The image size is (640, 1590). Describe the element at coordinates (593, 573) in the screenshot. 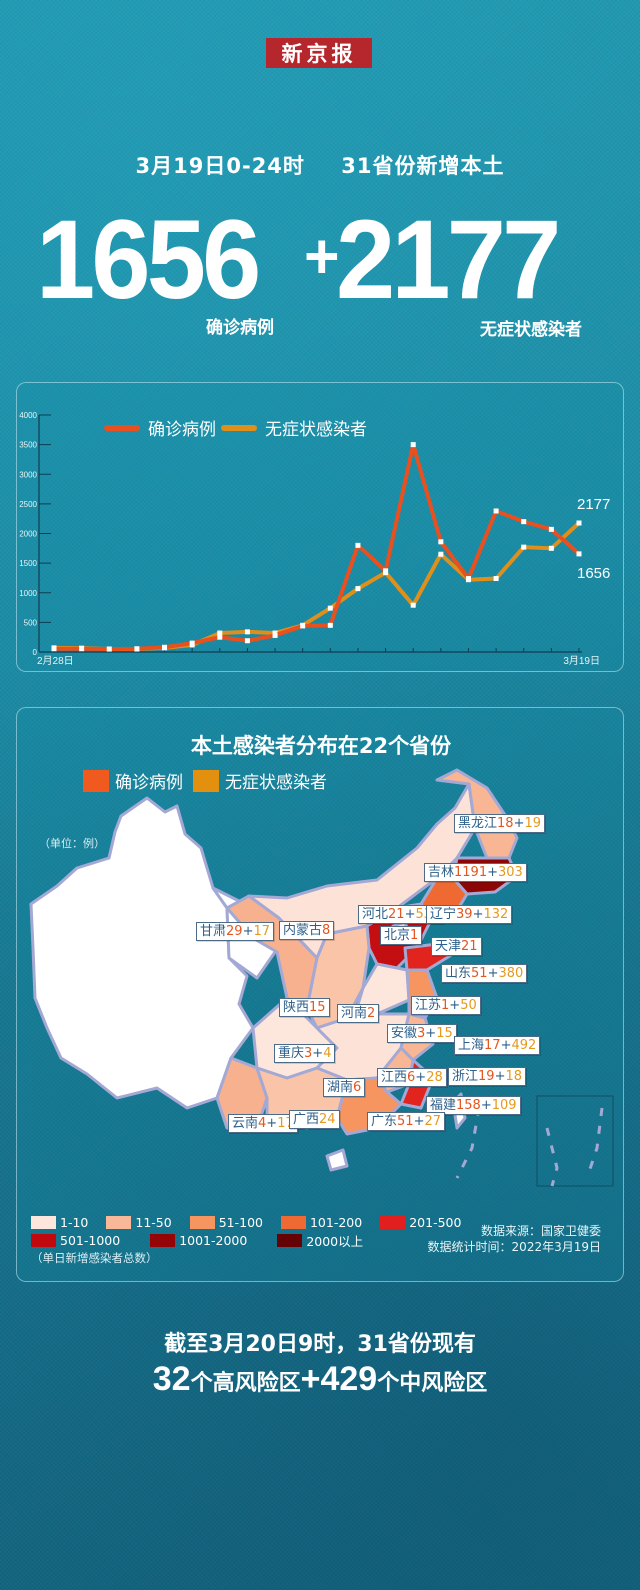

I see `svg-text: 1656` at that location.